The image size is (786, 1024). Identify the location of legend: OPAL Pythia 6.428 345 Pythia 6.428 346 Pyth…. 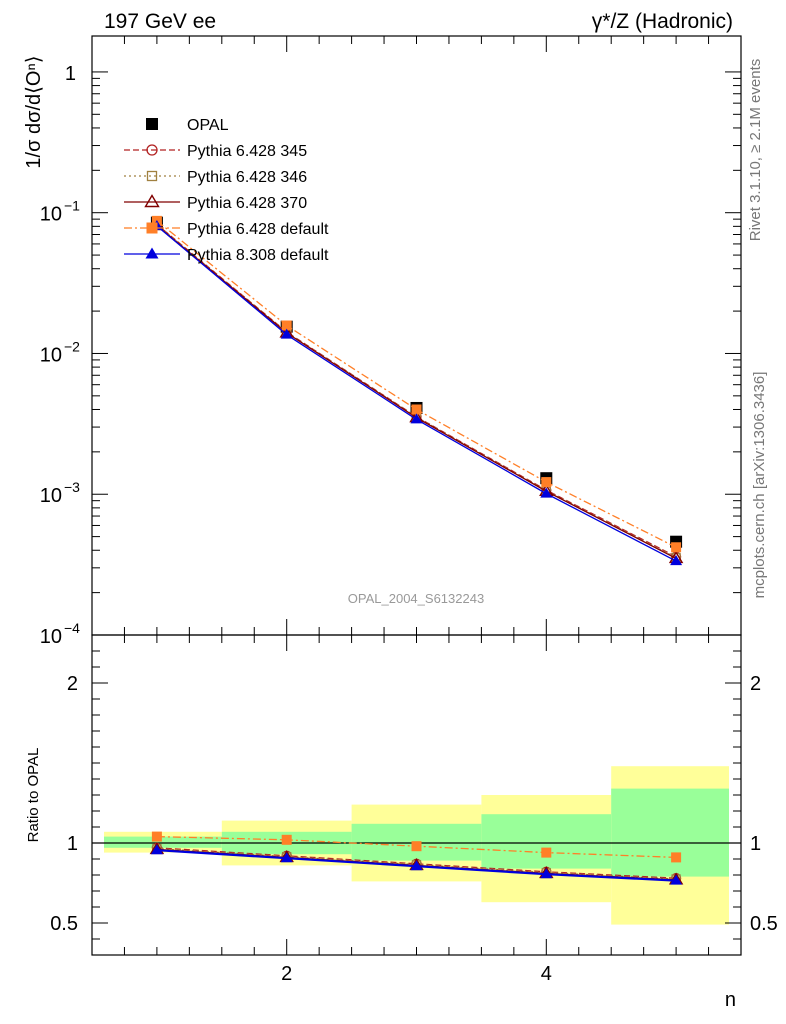
(226, 190).